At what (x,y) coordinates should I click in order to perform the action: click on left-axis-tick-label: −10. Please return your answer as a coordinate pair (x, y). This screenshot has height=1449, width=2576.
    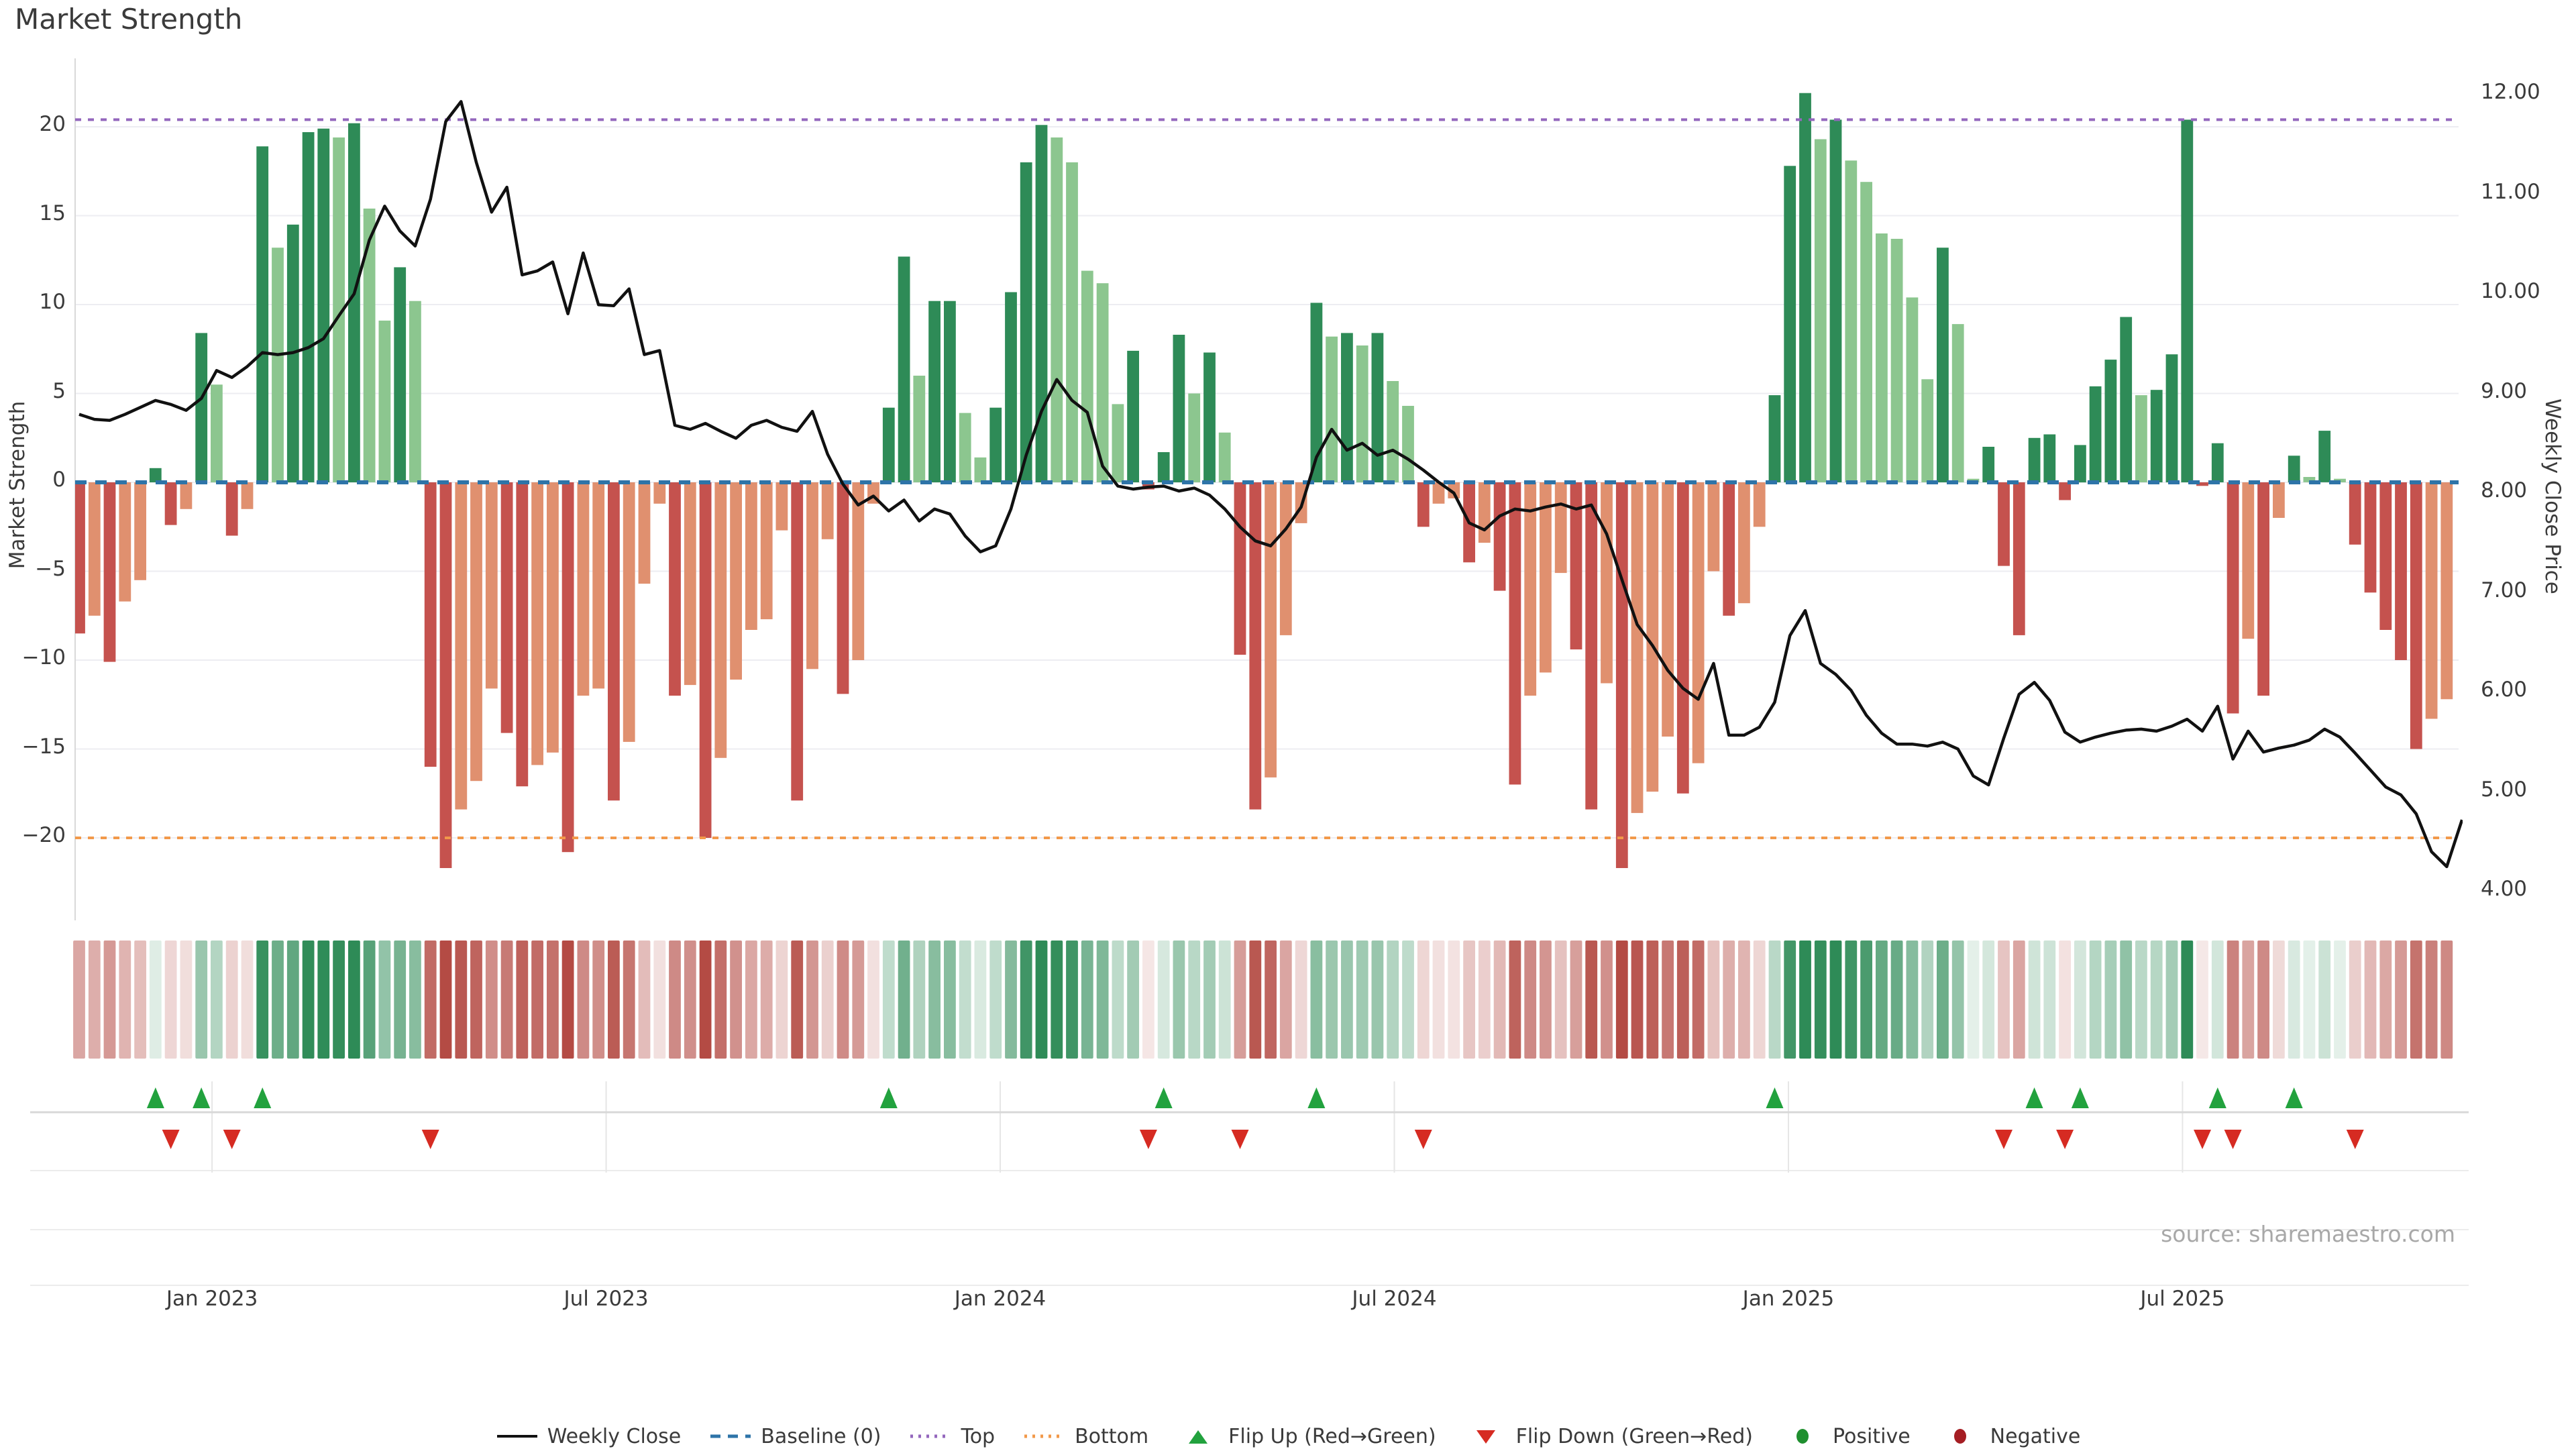
    Looking at the image, I should click on (43, 657).